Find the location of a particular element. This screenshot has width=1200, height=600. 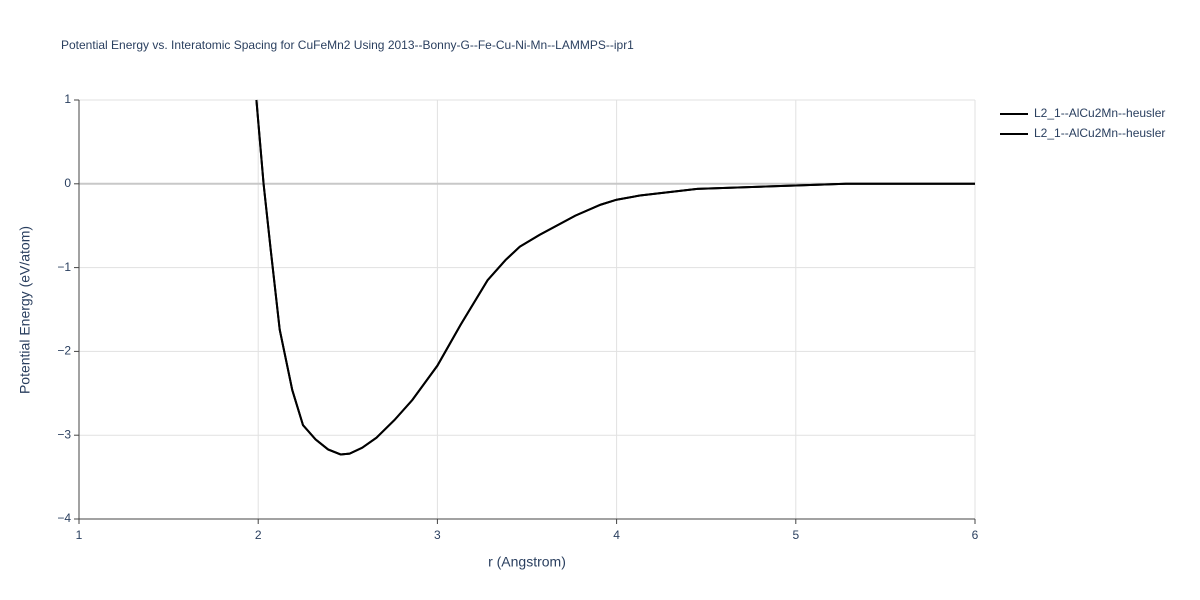

x-tick-label: 5 is located at coordinates (795, 535).